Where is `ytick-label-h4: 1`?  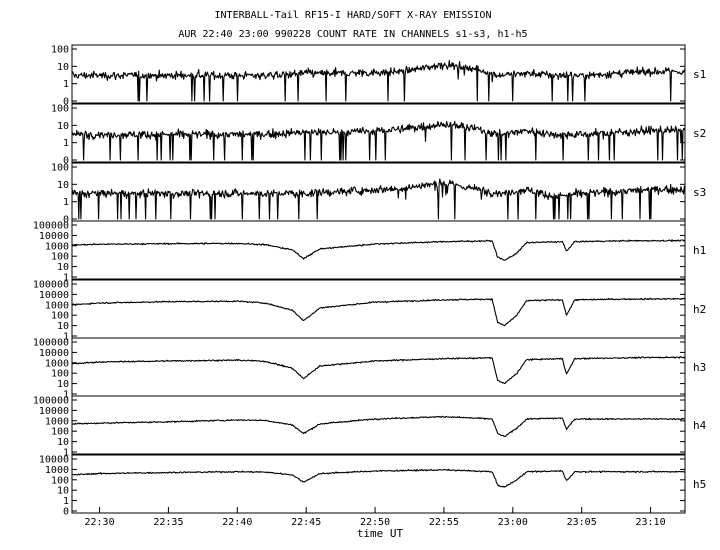
ytick-label-h4: 1 is located at coordinates (66, 453).